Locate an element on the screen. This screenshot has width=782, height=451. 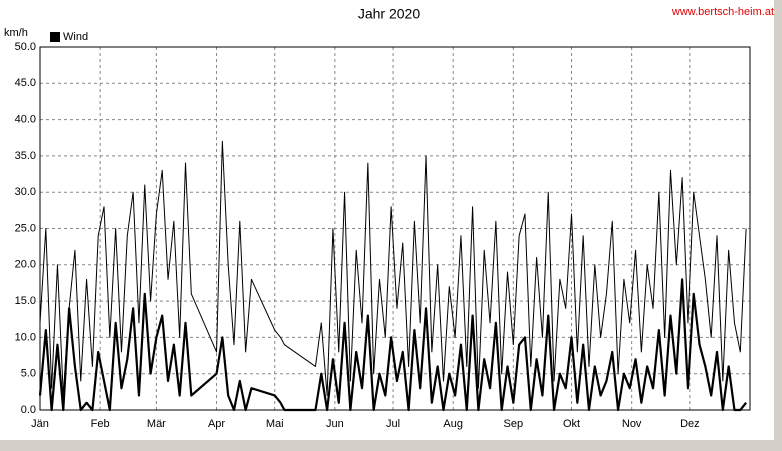
y-tick-label: 50.0 is located at coordinates (25, 47).